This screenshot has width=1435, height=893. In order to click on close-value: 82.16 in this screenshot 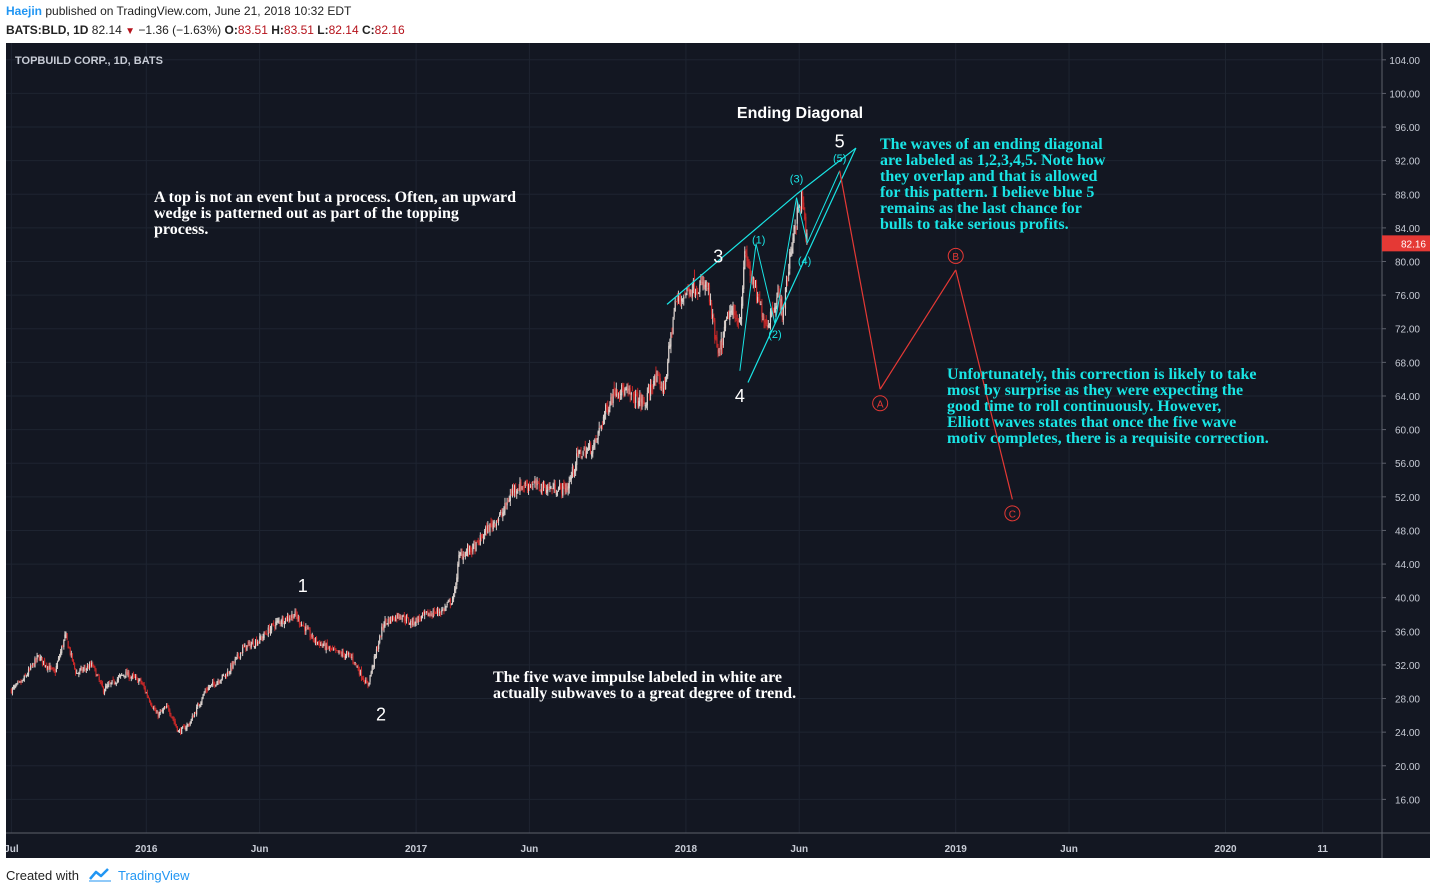, I will do `click(389, 30)`.